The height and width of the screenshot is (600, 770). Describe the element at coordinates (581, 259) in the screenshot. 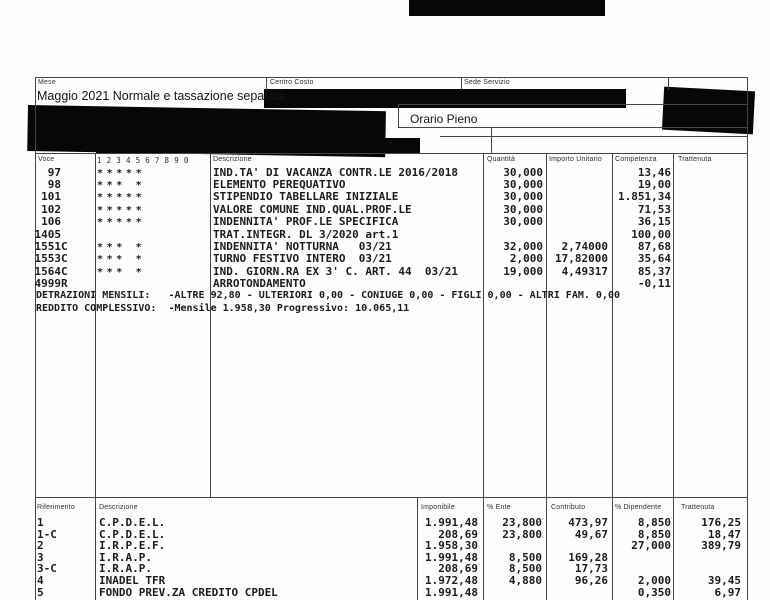

I see `voce-importo-unitario: 17,82000` at that location.